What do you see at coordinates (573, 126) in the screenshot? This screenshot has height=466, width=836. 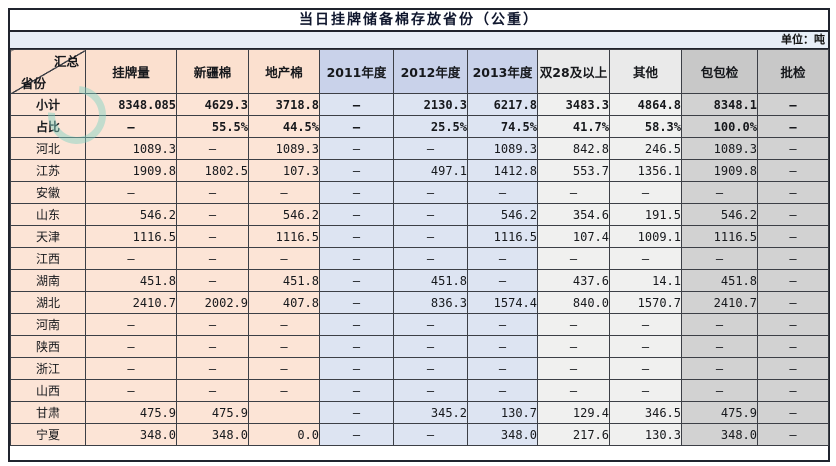 I see `table-cell: 41.7%` at bounding box center [573, 126].